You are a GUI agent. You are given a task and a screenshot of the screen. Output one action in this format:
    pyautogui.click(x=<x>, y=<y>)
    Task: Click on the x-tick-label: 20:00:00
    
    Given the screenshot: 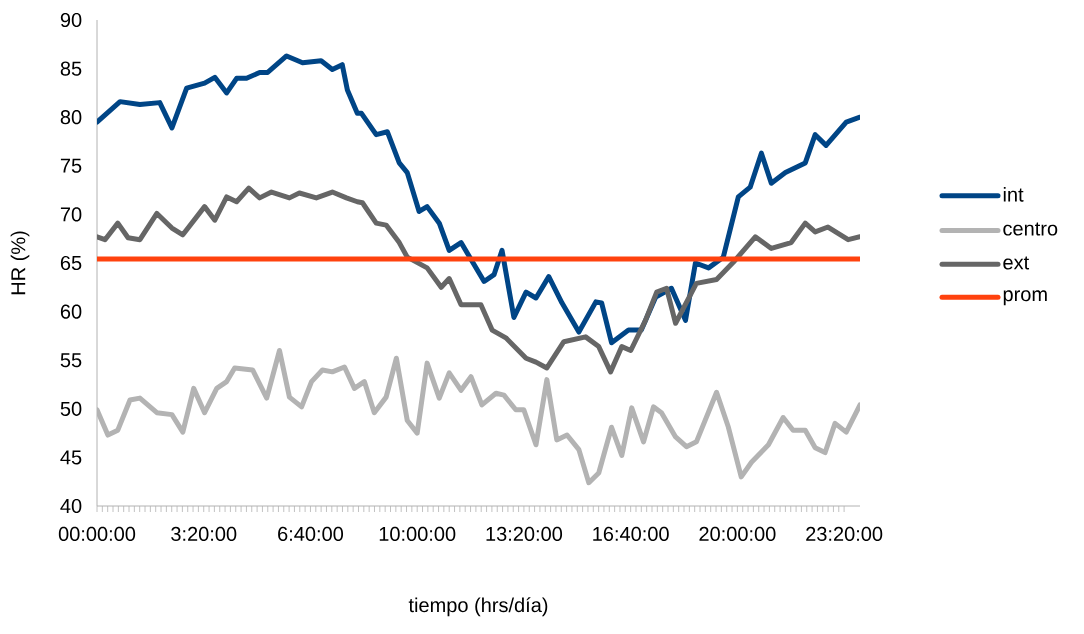 What is the action you would take?
    pyautogui.click(x=737, y=534)
    